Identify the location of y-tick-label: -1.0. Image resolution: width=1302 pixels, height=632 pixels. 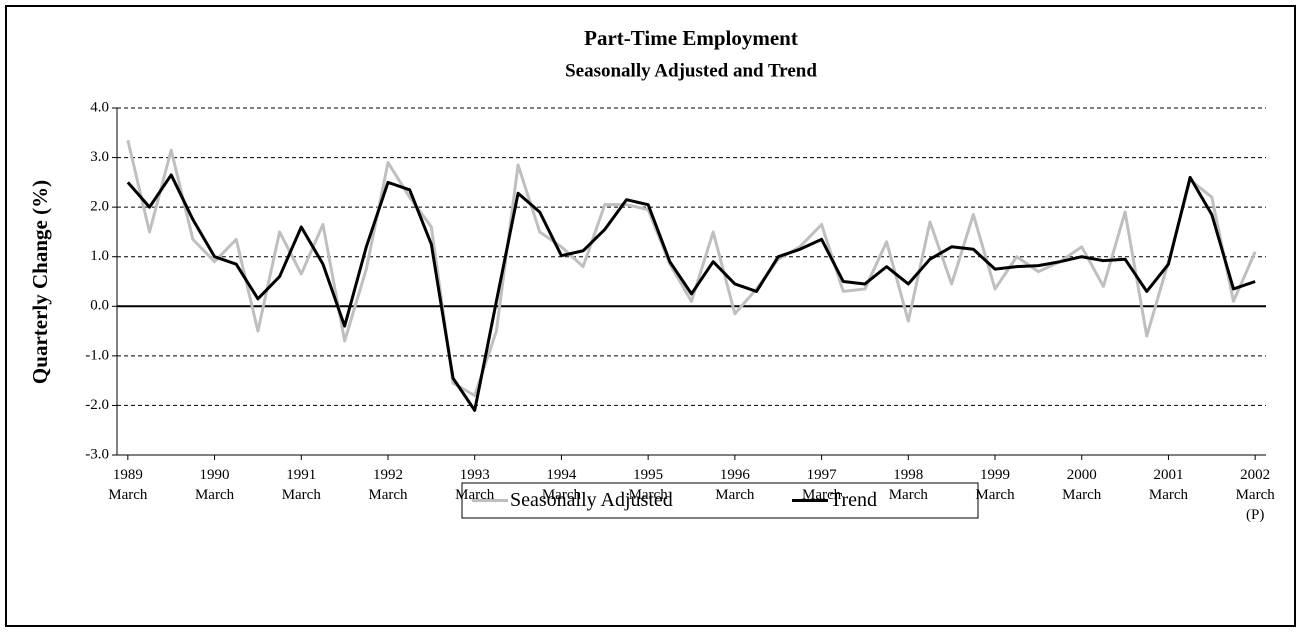
(97, 355).